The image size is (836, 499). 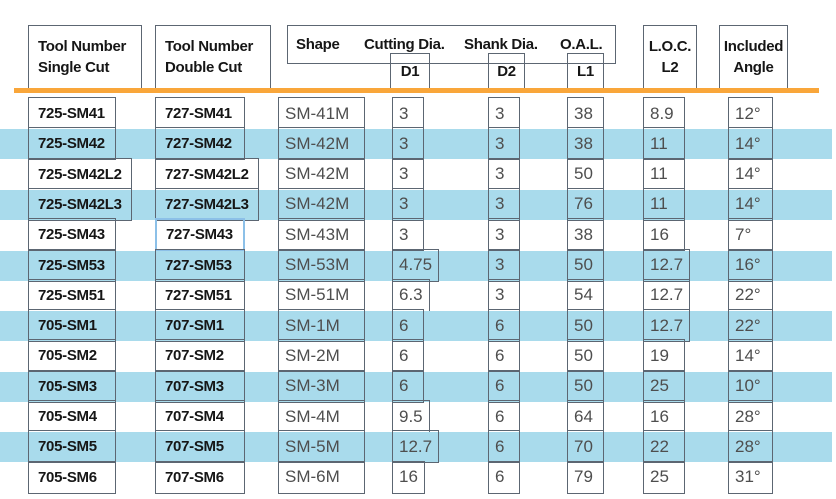 What do you see at coordinates (408, 477) in the screenshot?
I see `cell-cutting-dia-d1: 16` at bounding box center [408, 477].